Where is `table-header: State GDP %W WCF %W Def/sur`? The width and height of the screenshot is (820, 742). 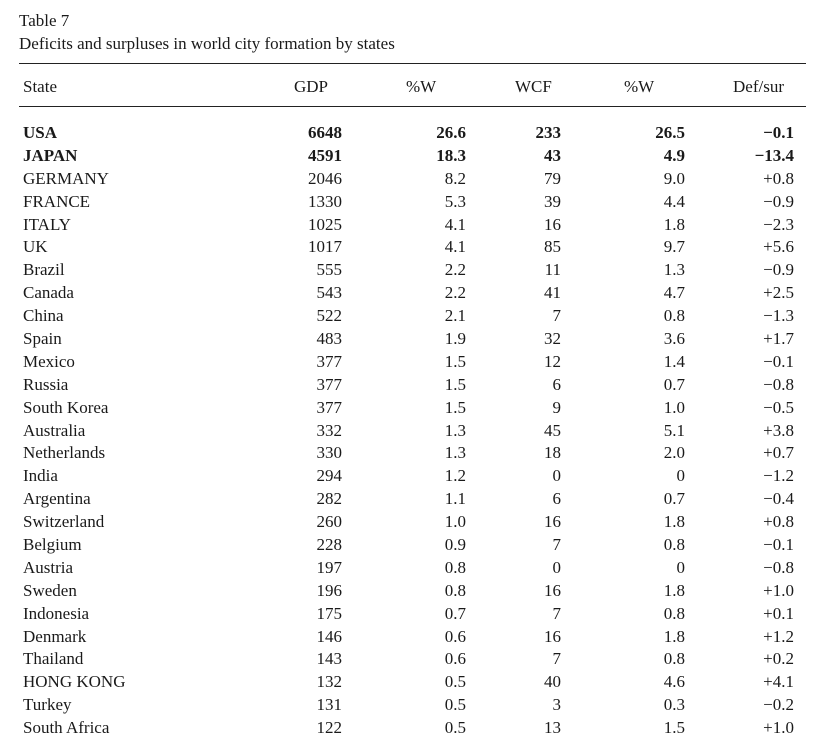 table-header: State GDP %W WCF %W Def/sur is located at coordinates (410, 88).